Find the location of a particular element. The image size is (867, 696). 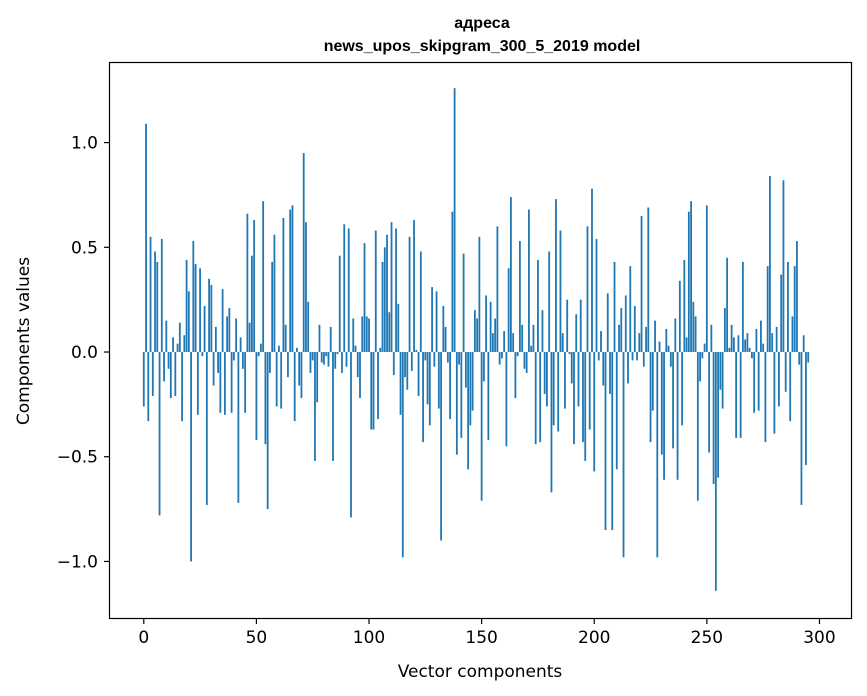

x-axis-label: Vector components is located at coordinates (480, 672).